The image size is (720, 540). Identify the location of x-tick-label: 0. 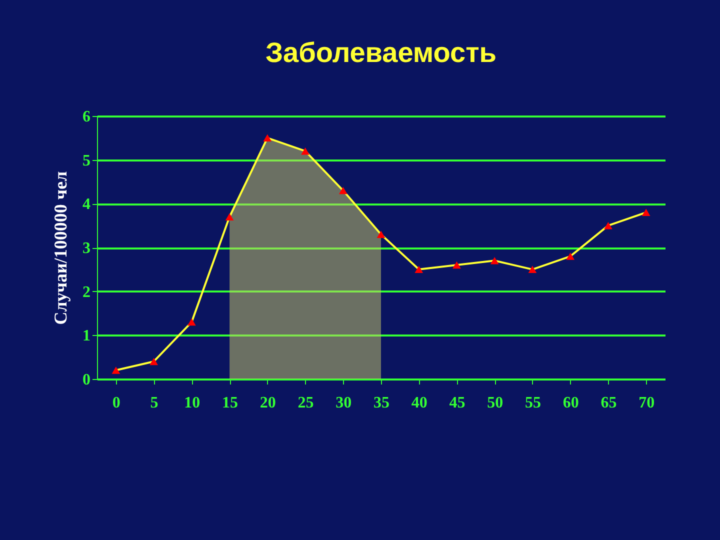
(116, 403).